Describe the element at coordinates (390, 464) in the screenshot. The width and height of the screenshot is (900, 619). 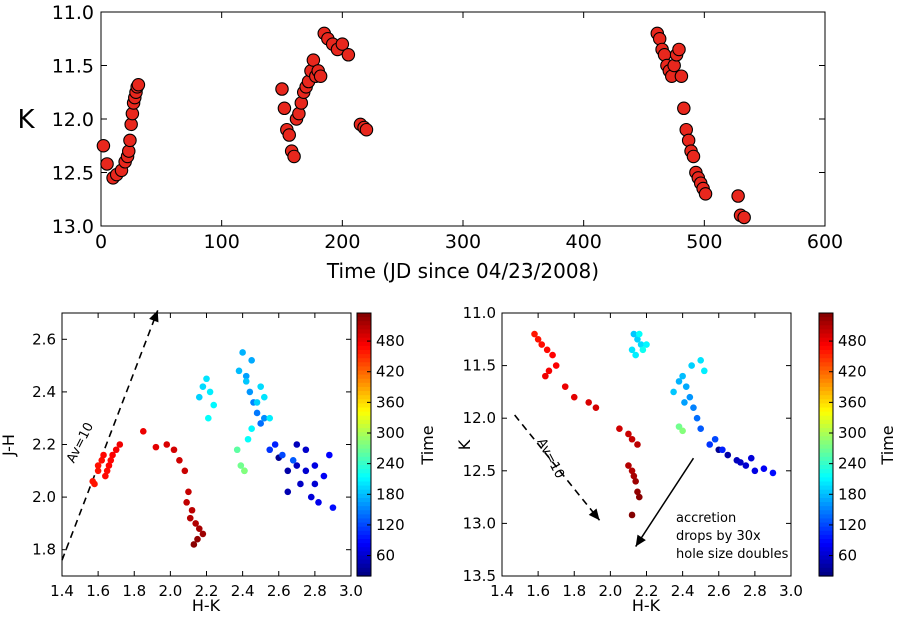
I see `p2-colorbar-tick-240: 240` at that location.